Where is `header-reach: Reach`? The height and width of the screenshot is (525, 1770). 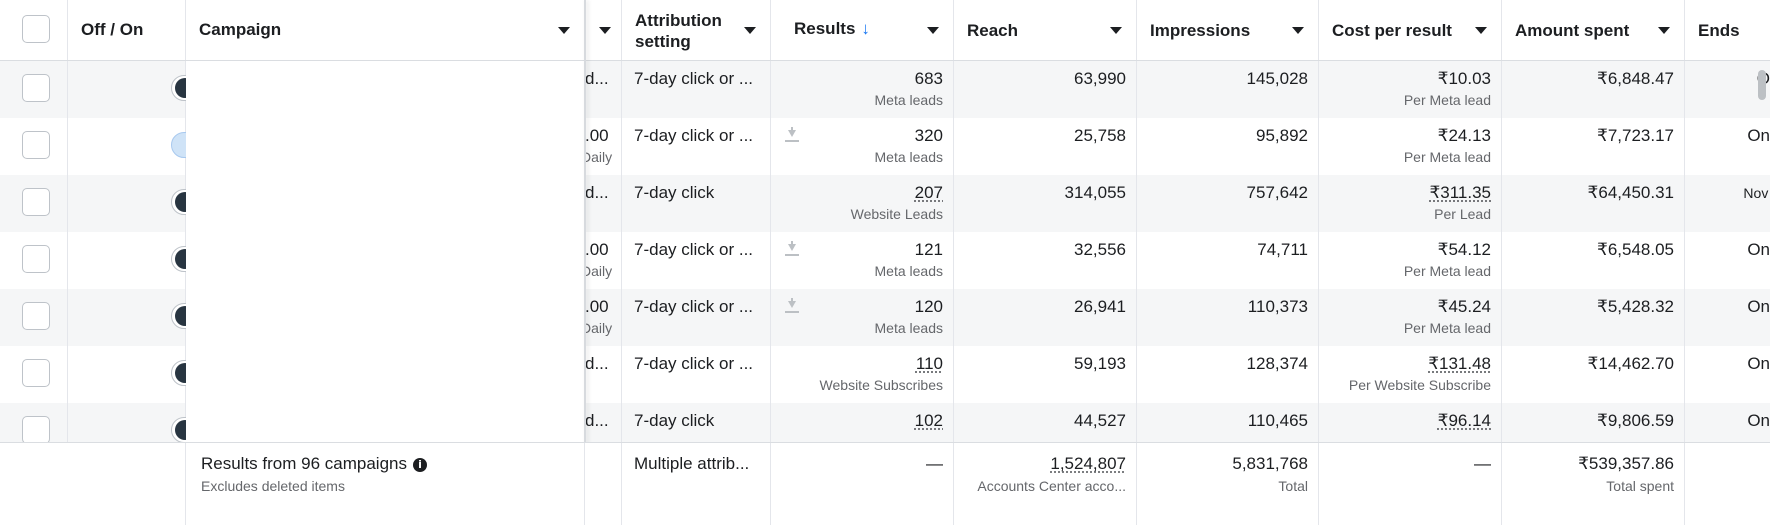 header-reach: Reach is located at coordinates (1045, 30).